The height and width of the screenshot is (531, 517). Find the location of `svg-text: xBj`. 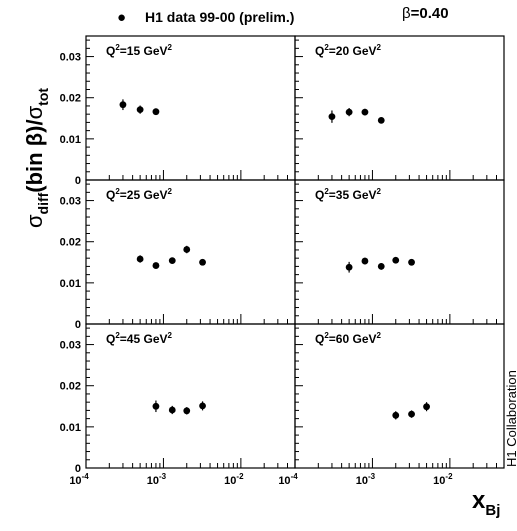

svg-text: xBj is located at coordinates (486, 503).